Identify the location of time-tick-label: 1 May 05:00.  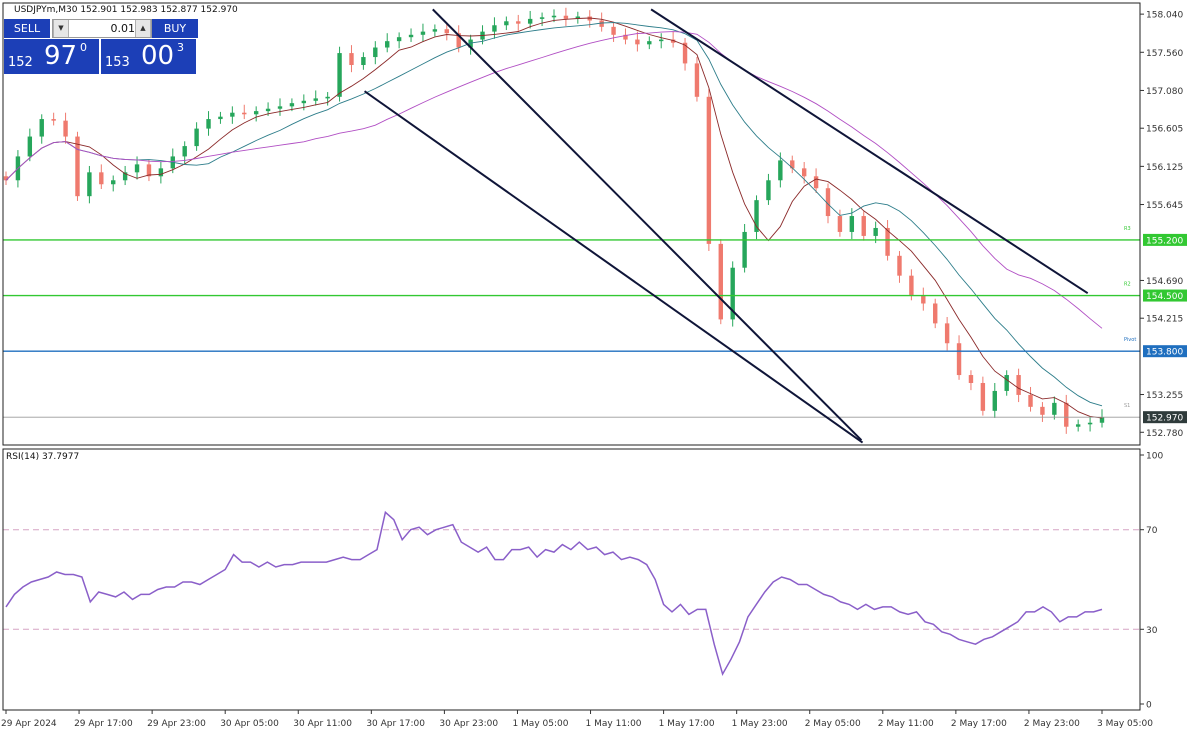
(540, 724).